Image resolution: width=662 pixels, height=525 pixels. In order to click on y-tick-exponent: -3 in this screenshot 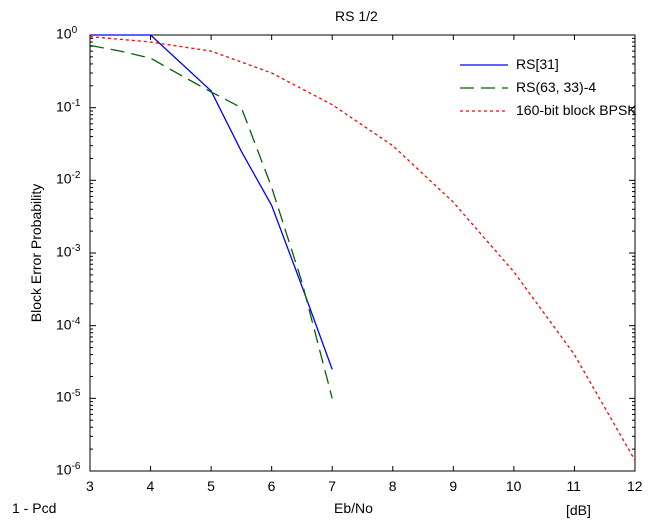, I will do `click(76, 248)`.